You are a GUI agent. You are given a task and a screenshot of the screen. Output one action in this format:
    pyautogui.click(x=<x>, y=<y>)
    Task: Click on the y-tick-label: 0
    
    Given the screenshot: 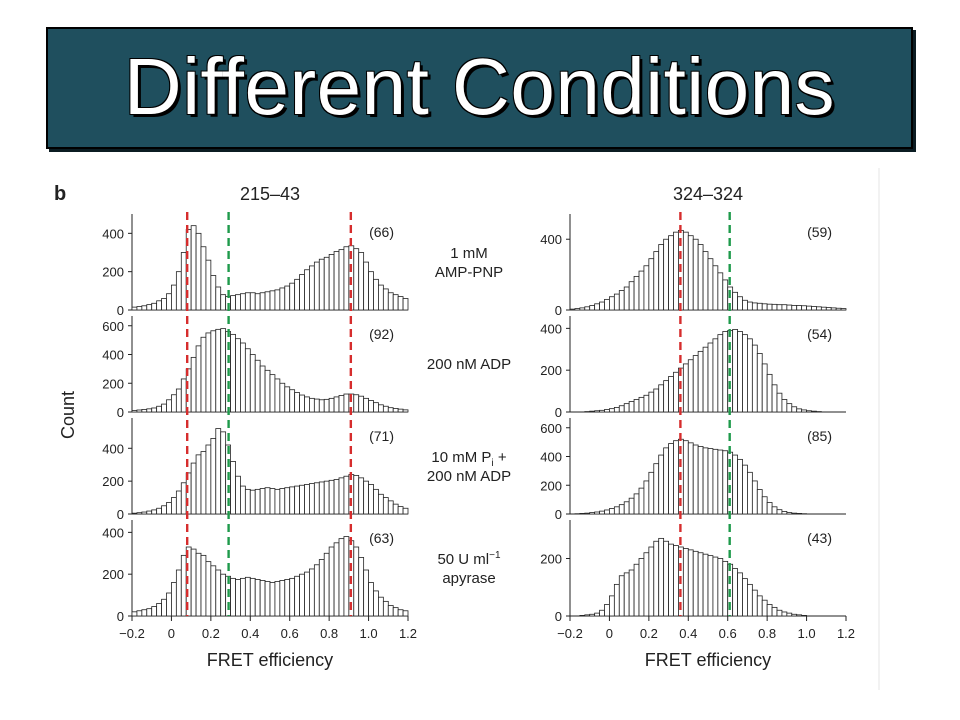 What is the action you would take?
    pyautogui.click(x=120, y=616)
    